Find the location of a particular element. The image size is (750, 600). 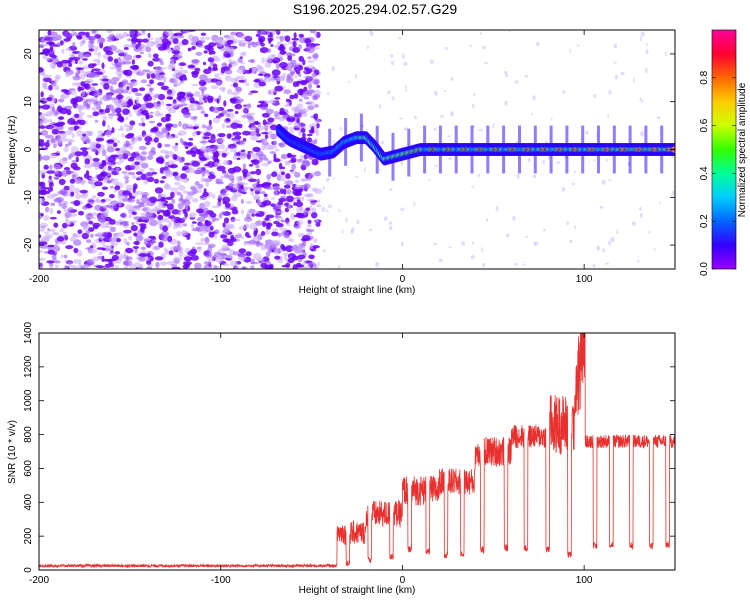

x-tick-label: -200 is located at coordinates (39, 279).